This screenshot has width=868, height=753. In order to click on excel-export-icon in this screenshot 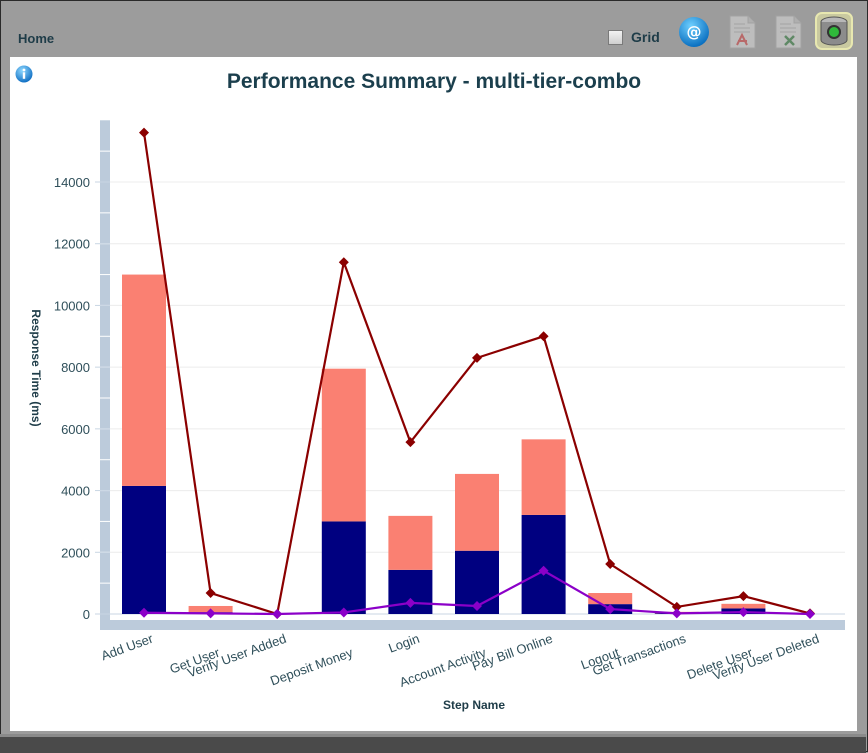, I will do `click(788, 32)`.